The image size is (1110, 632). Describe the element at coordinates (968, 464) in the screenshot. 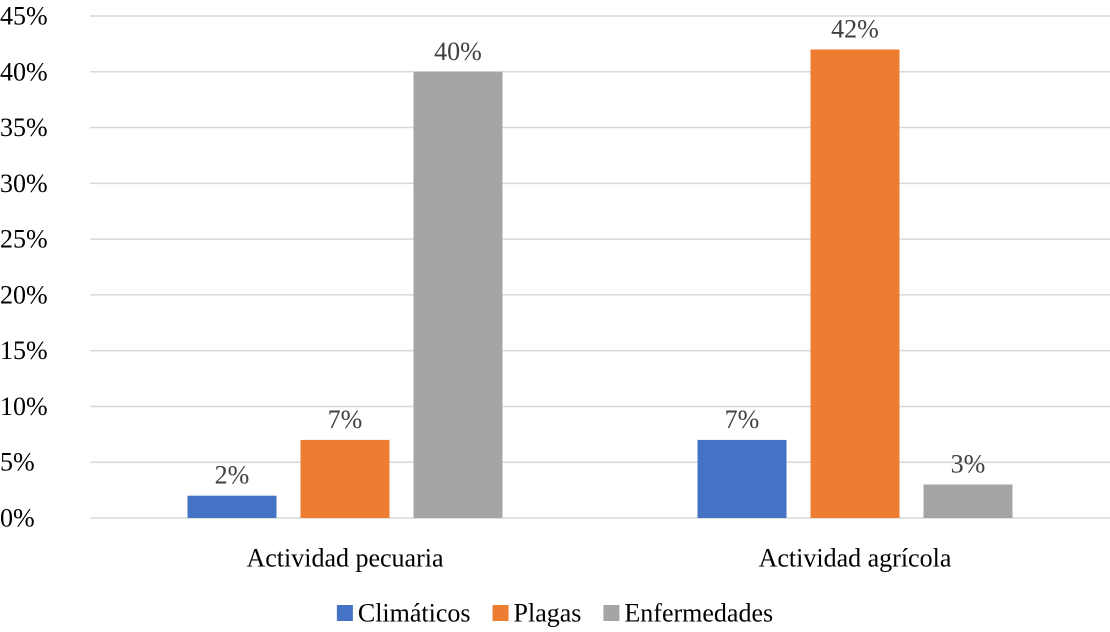

I see `data-label: 3%` at that location.